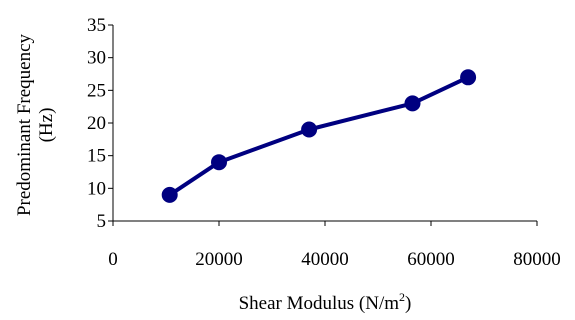 This screenshot has height=320, width=575. I want to click on y-tick-label: 15, so click(96, 156).